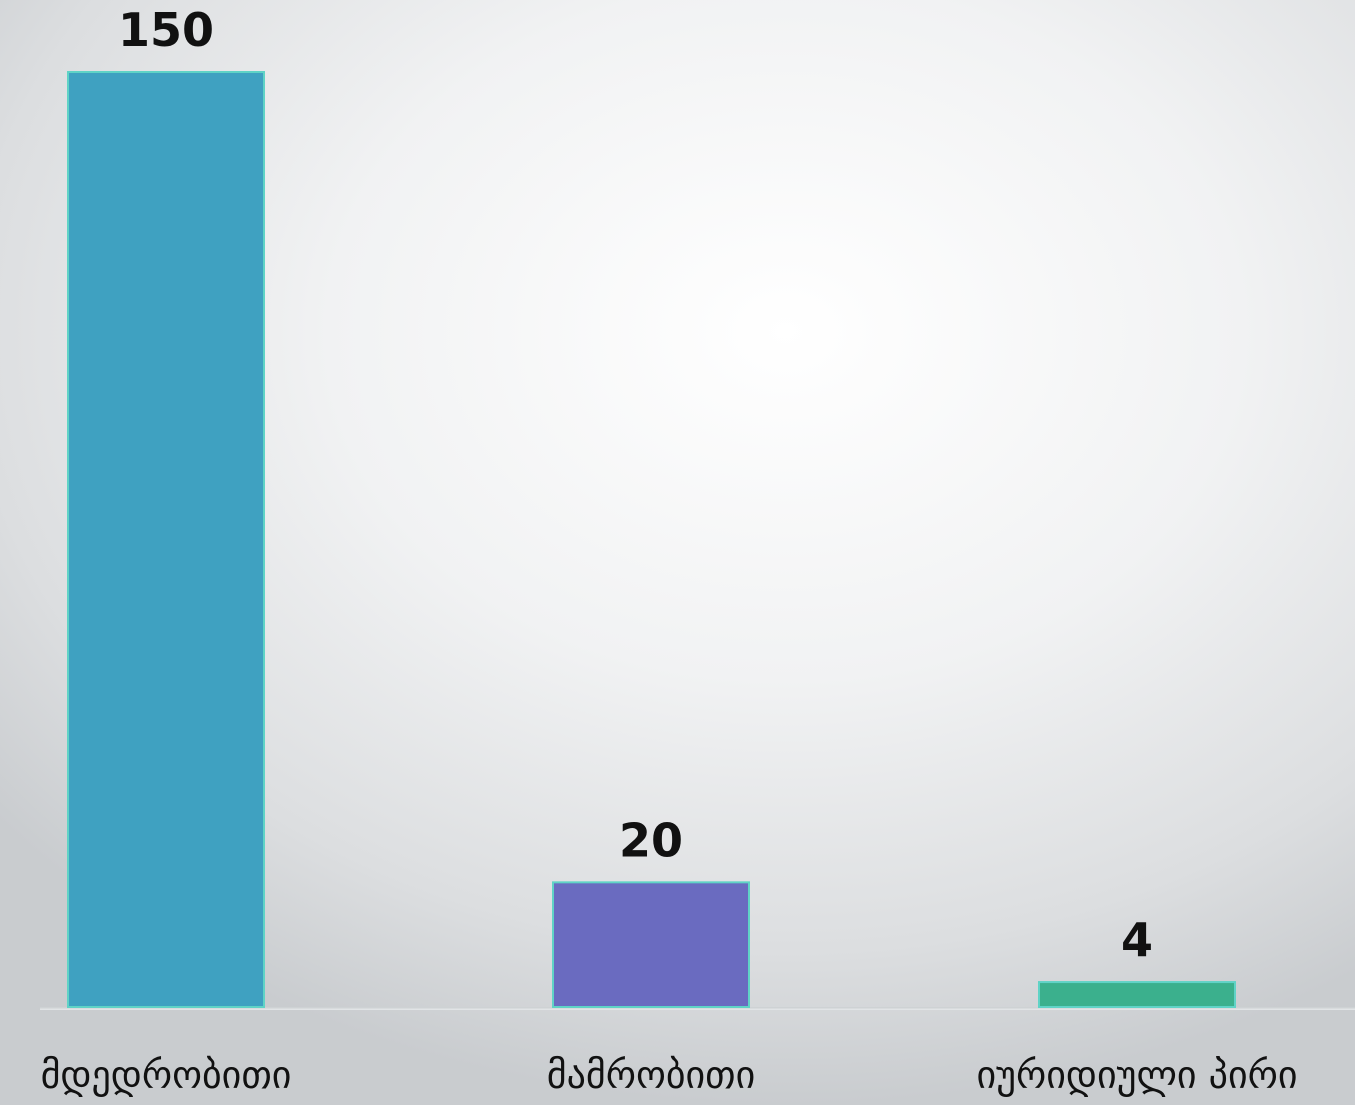 This screenshot has width=1355, height=1105. Describe the element at coordinates (1137, 940) in the screenshot. I see `value-label-category-3: 4` at that location.